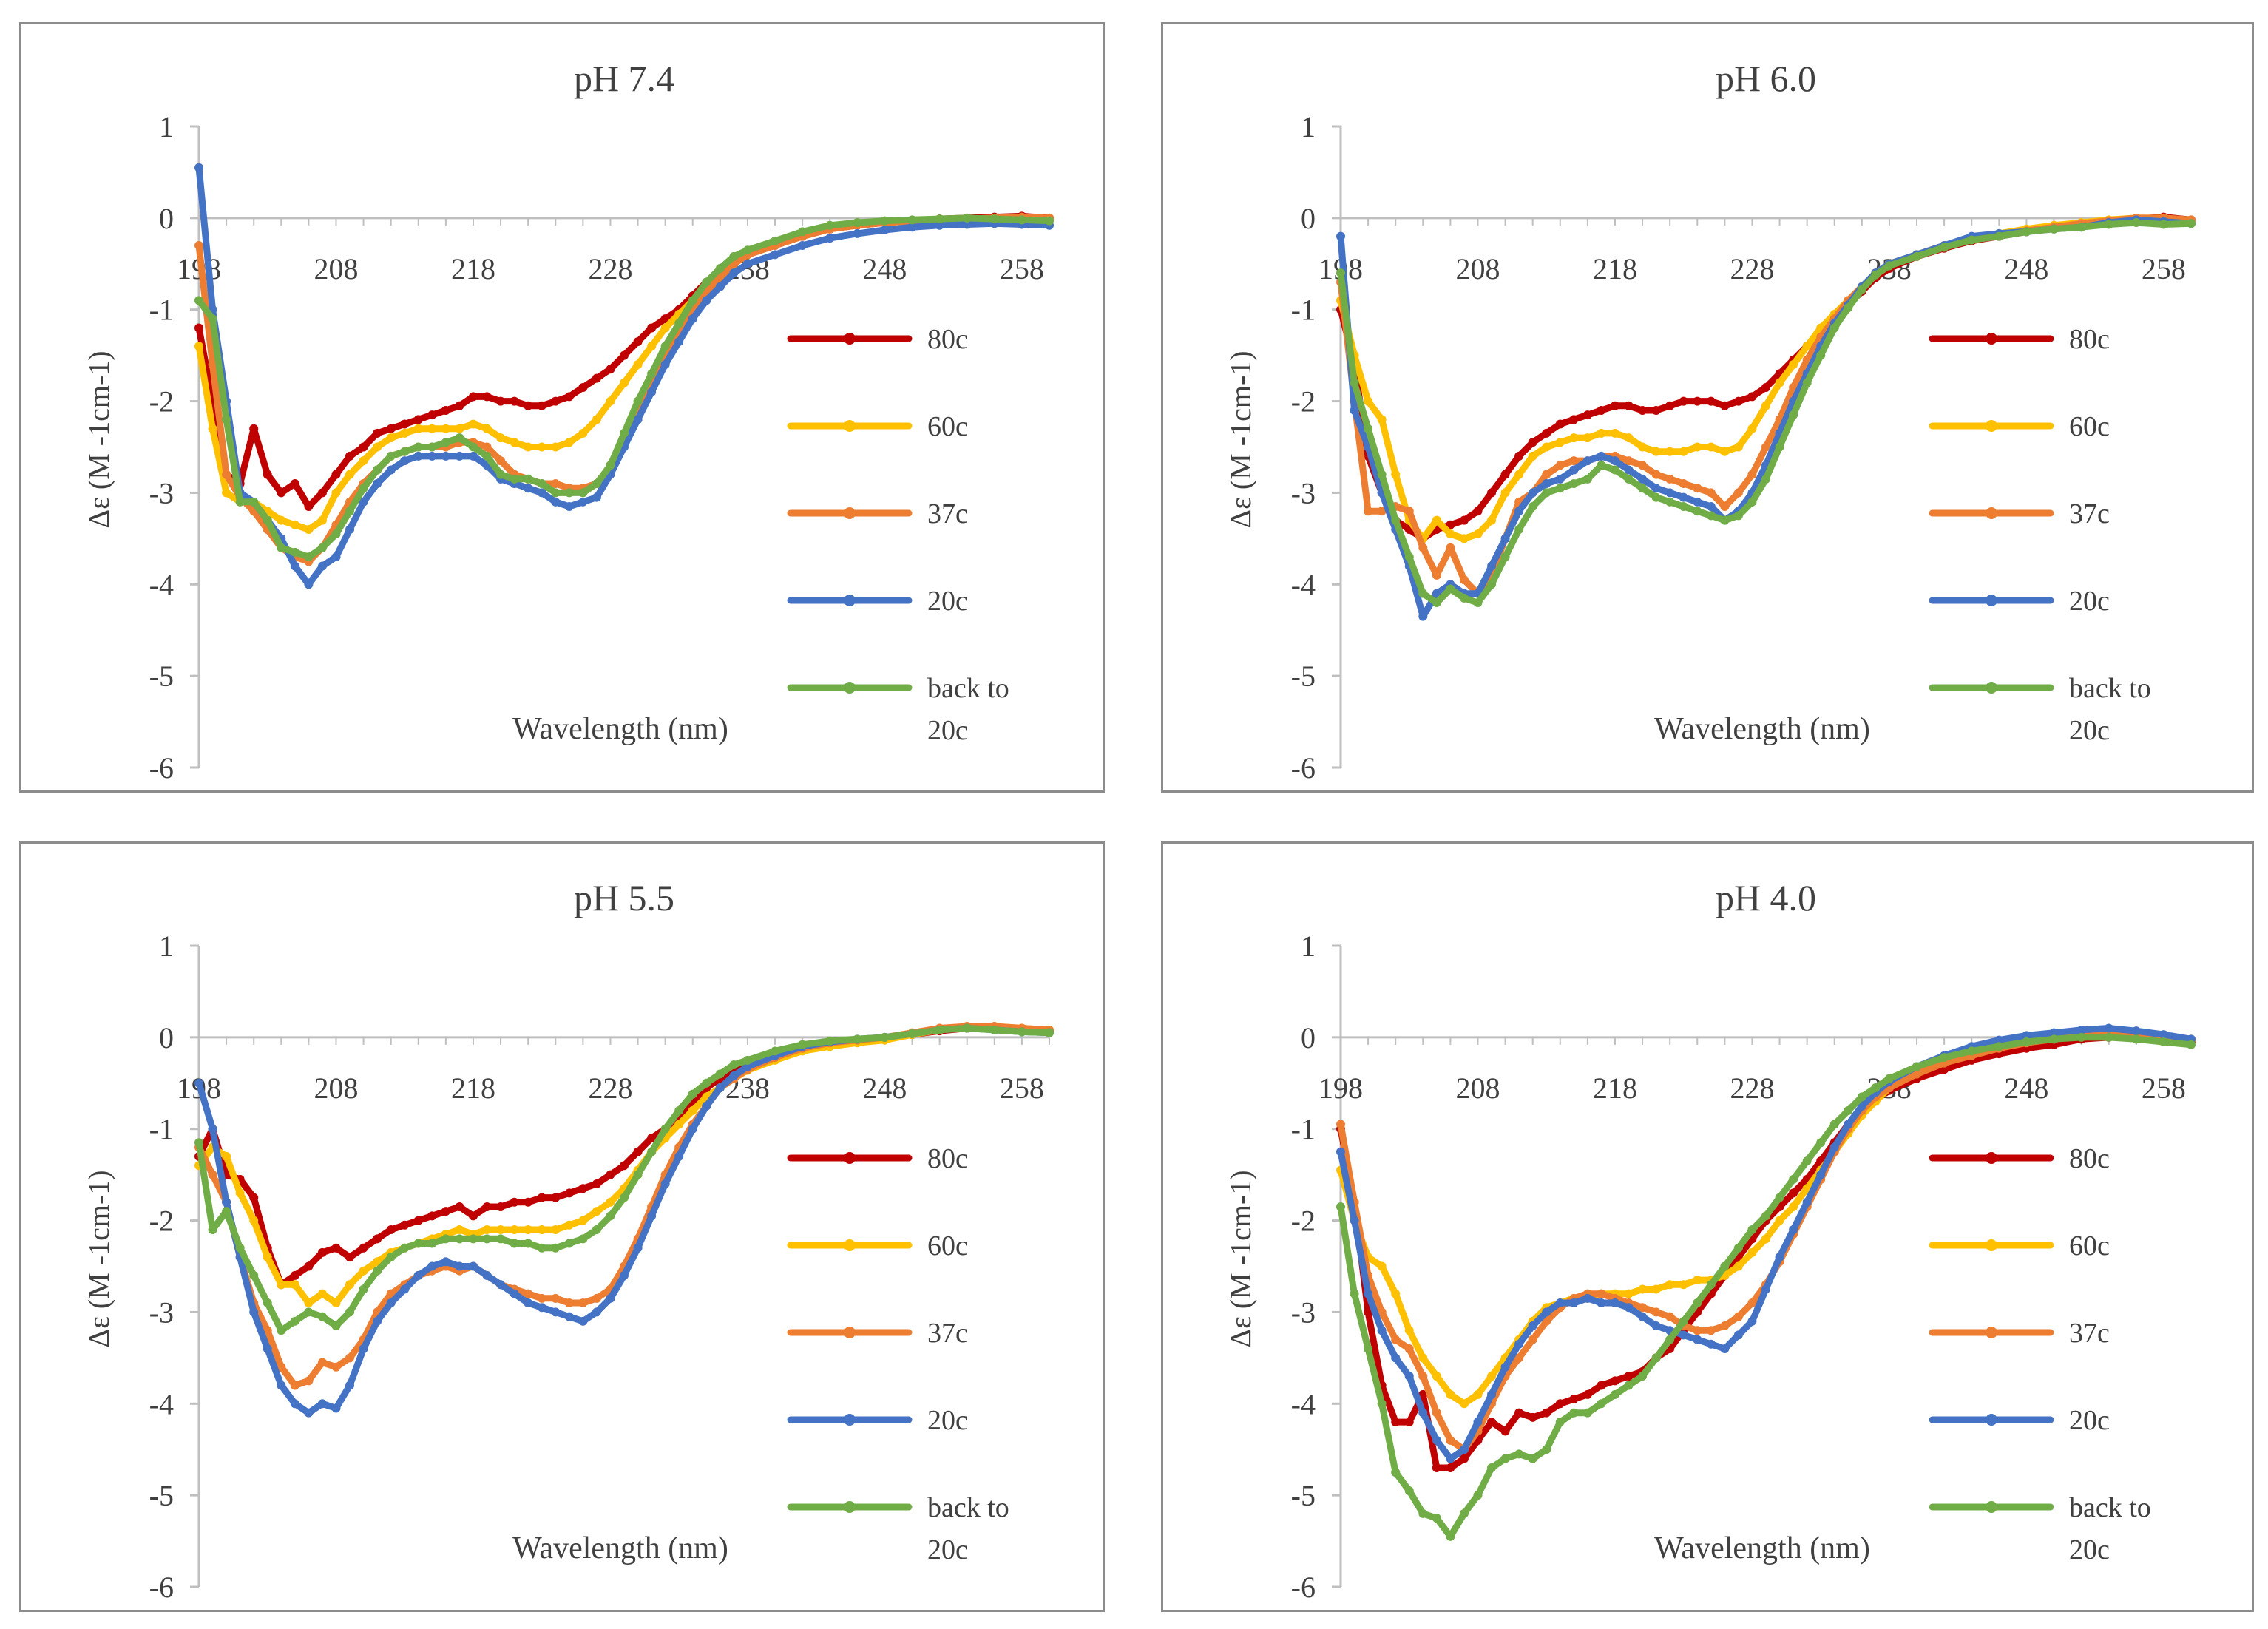  Describe the element at coordinates (2089, 426) in the screenshot. I see `legend-label: 60c` at that location.